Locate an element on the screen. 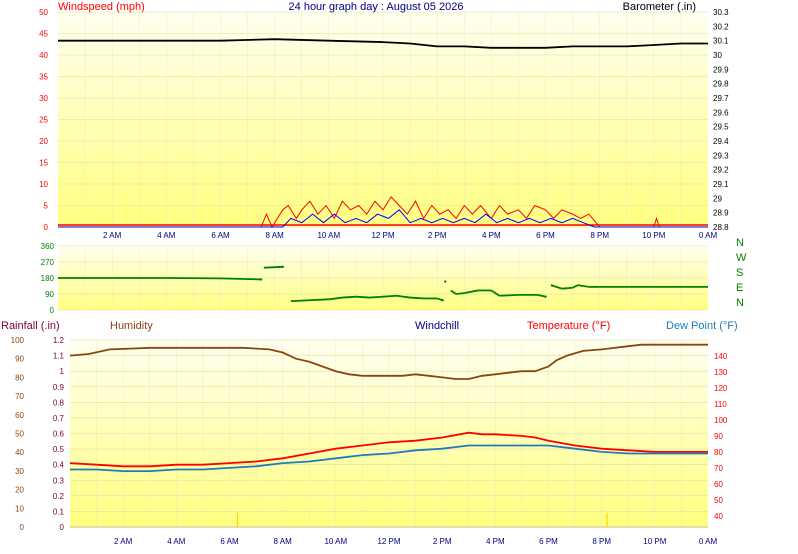 This screenshot has width=798, height=554. barometer-tick: 28.9 is located at coordinates (721, 213).